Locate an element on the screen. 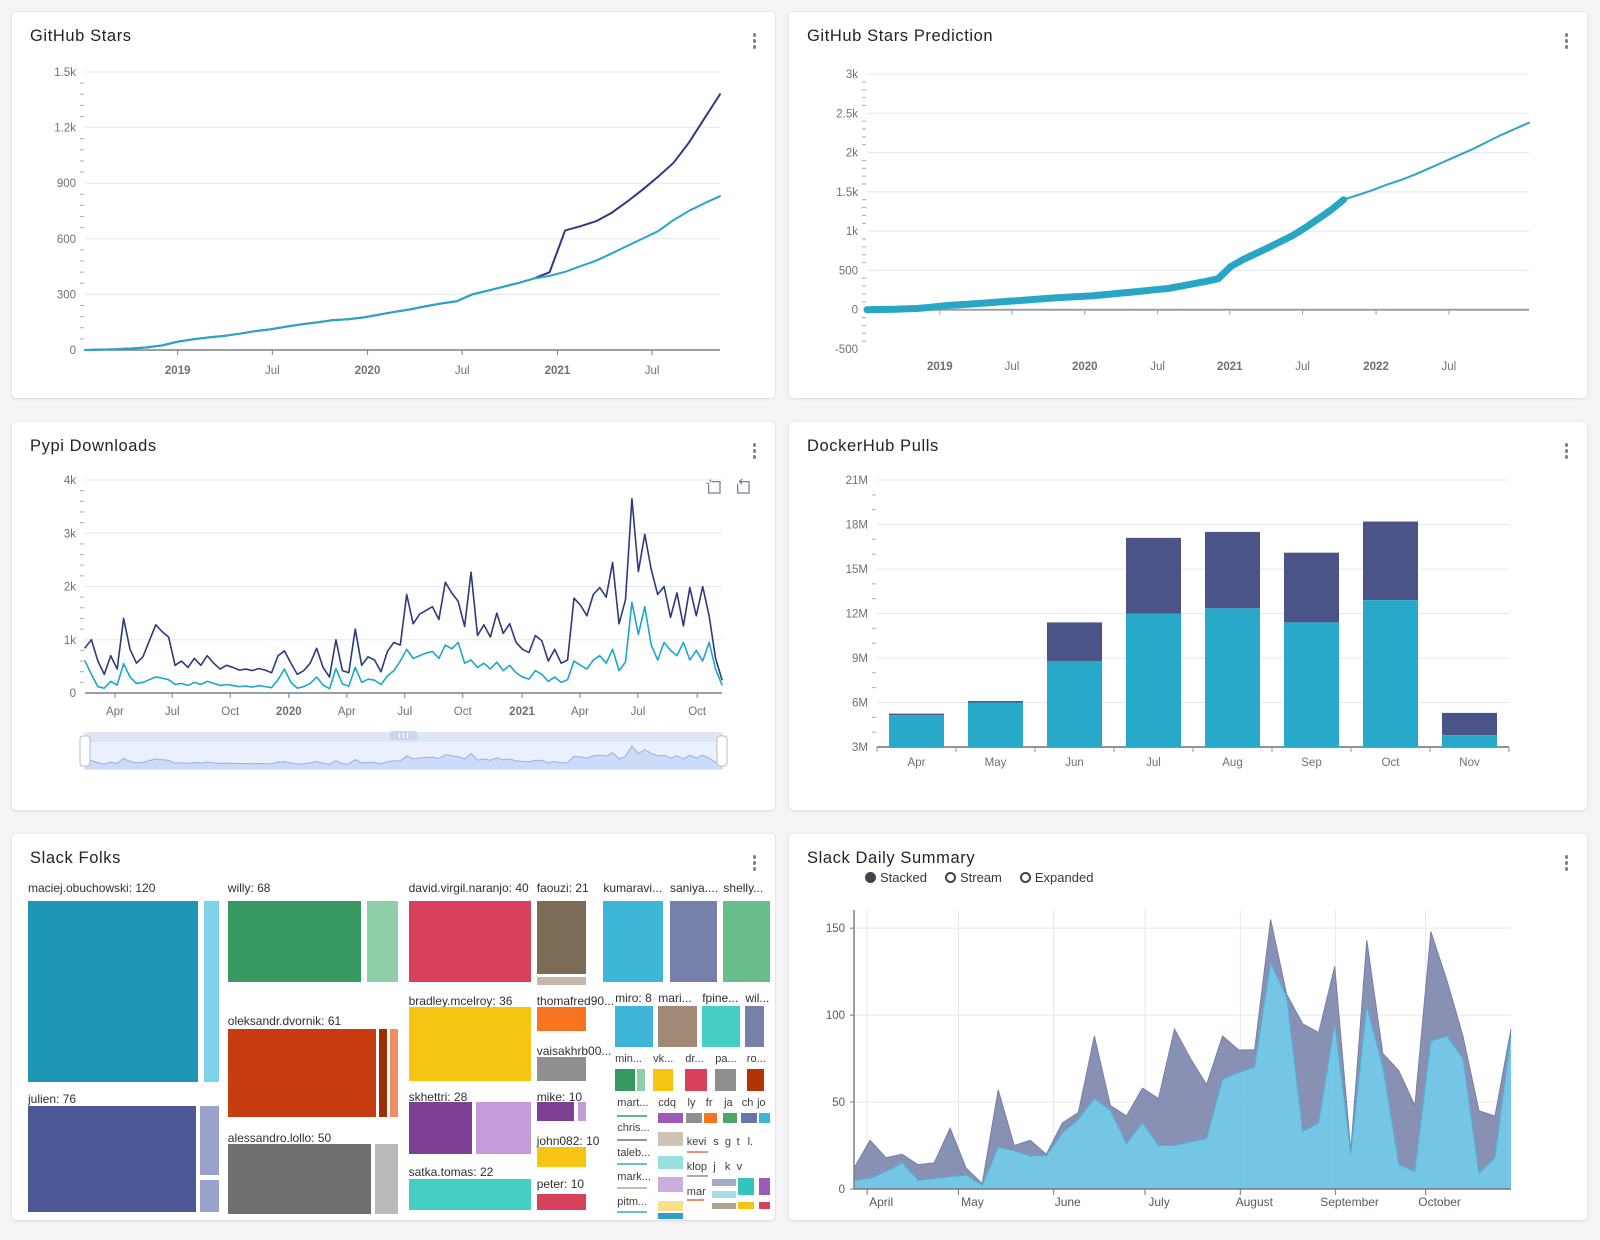  treemap-label: mar is located at coordinates (696, 1191).